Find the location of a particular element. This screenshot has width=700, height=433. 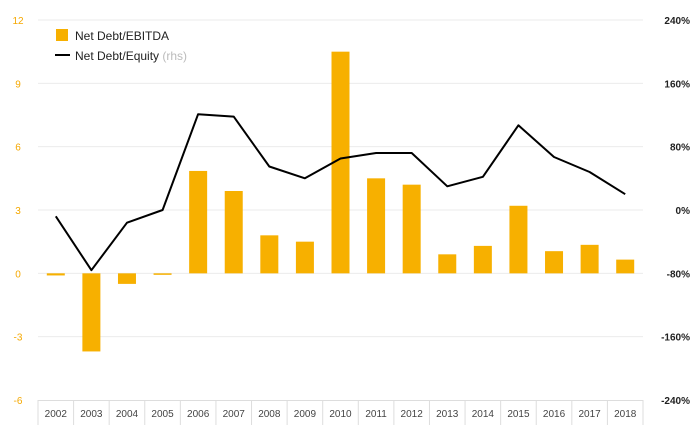

x-tick-label: 2002 is located at coordinates (56, 414).